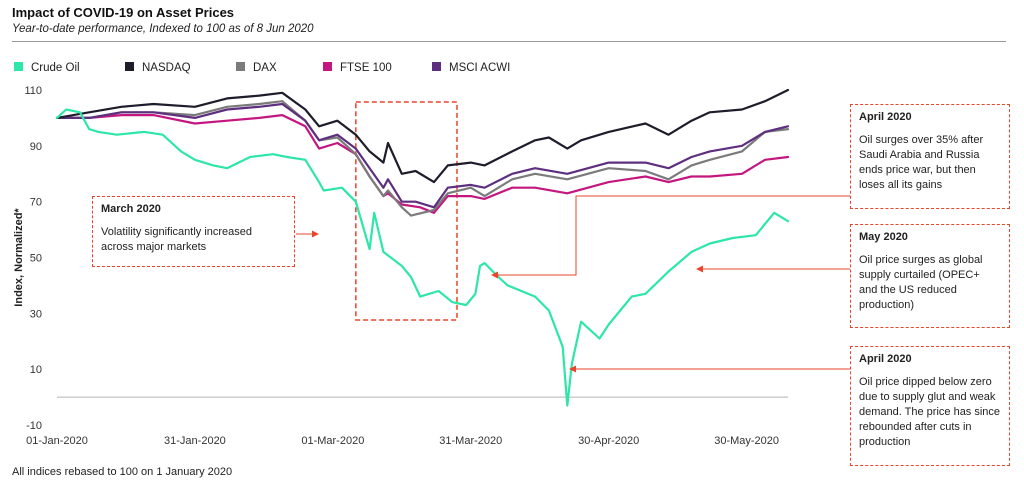 Image resolution: width=1024 pixels, height=484 pixels. Describe the element at coordinates (436, 66) in the screenshot. I see `legend-swatch-msci-acwi` at that location.